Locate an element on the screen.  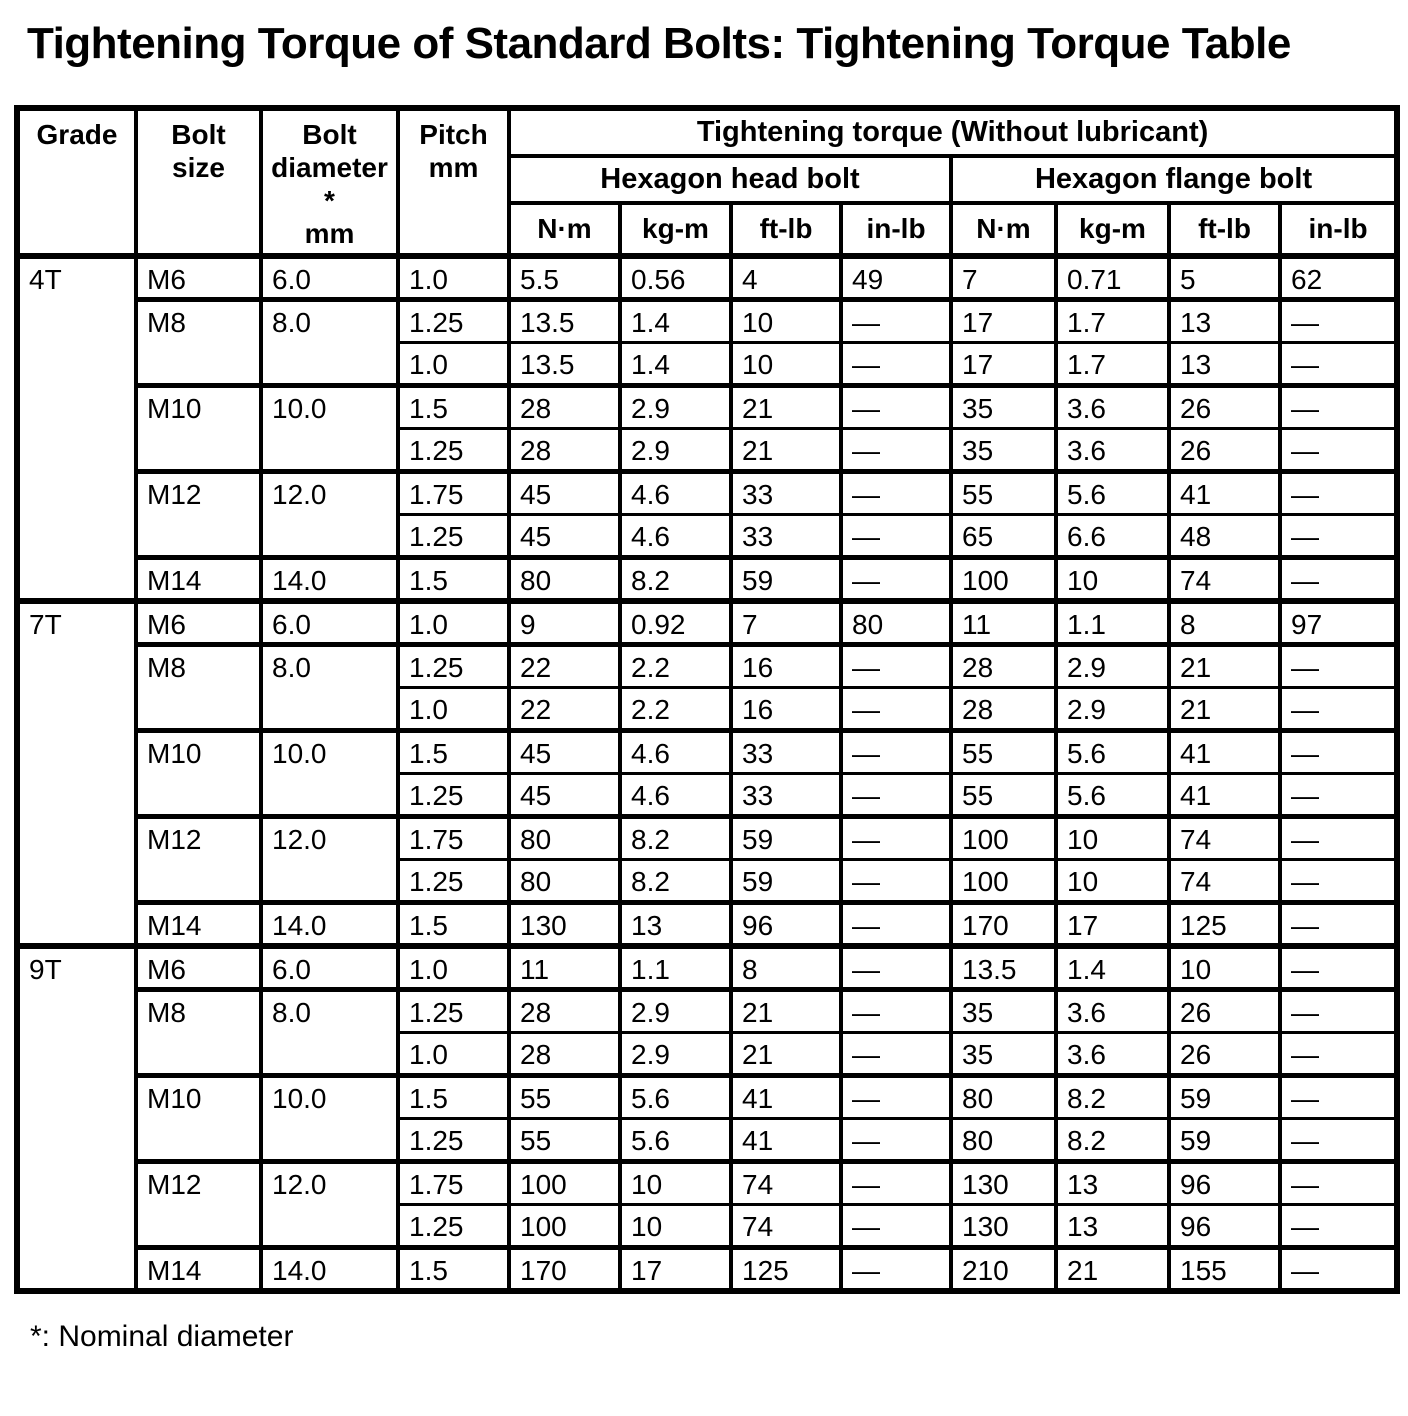
torque-value-cell: 170 is located at coordinates (564, 1269).